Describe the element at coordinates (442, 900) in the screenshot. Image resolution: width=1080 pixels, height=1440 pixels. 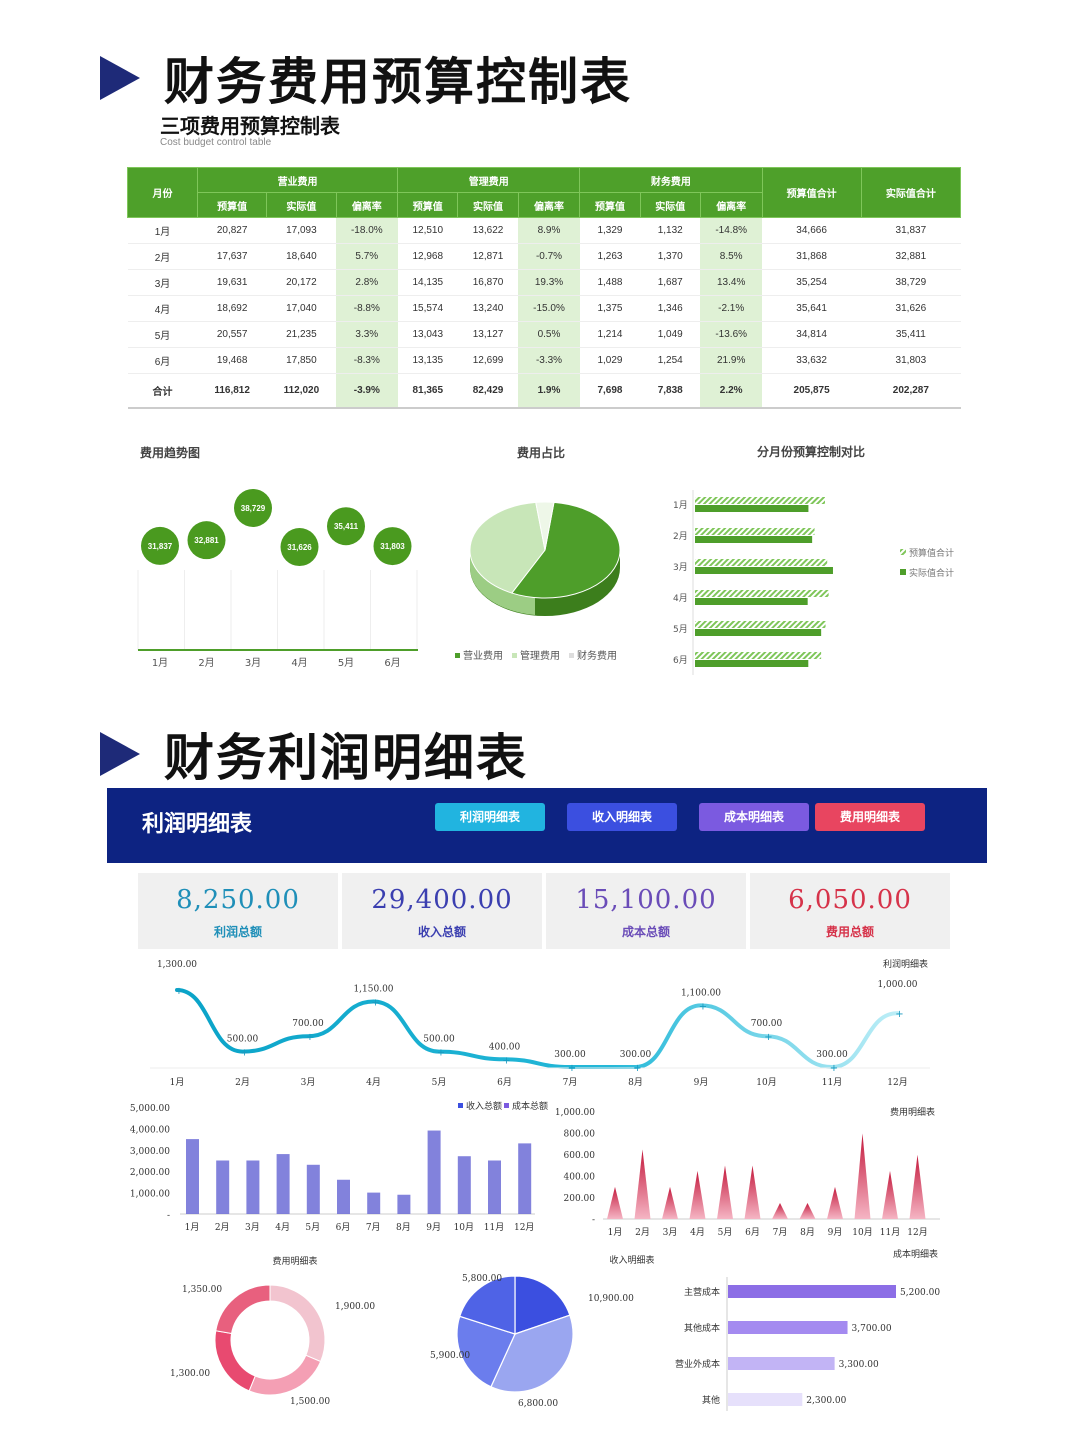
I see `kpi-value: 29,400.00` at that location.